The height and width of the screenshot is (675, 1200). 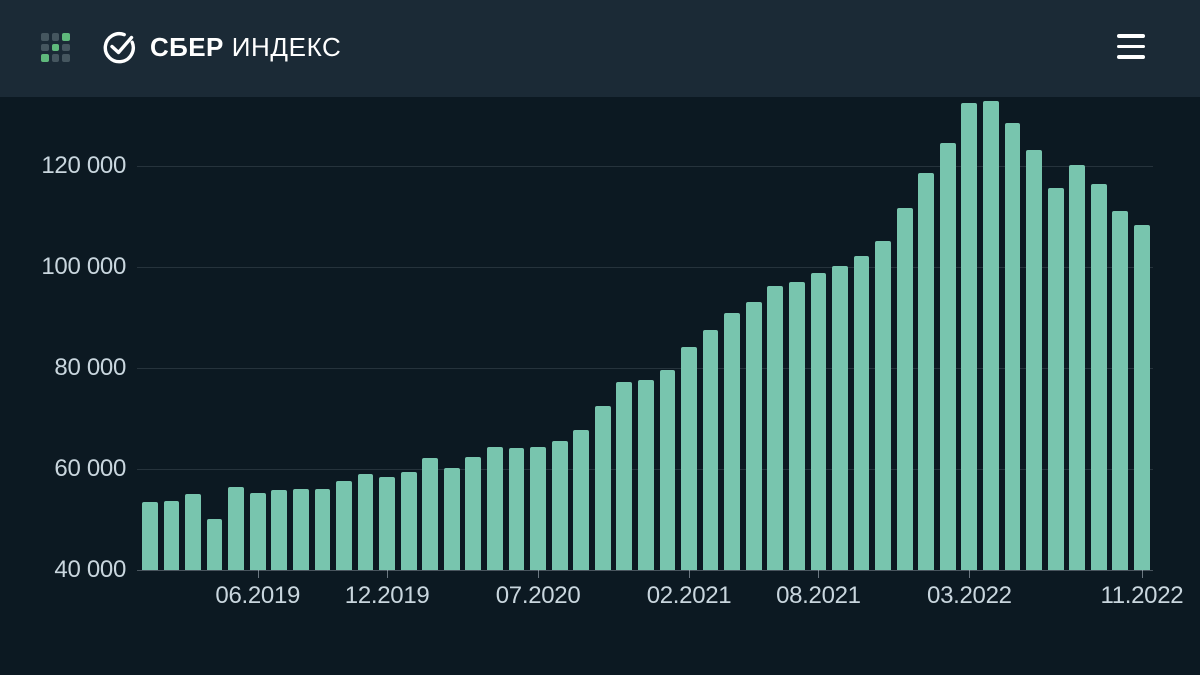 What do you see at coordinates (581, 500) in the screenshot?
I see `bar-09.2020` at bounding box center [581, 500].